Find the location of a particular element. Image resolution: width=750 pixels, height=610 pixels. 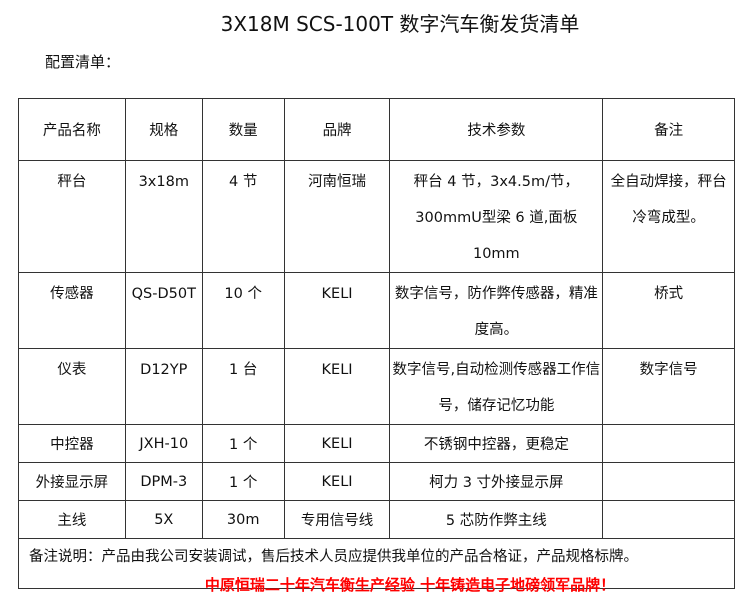

table-row: 中控器 JXH-10 1 个 KELI 不锈钢中控器，更稳定 is located at coordinates (376, 443).